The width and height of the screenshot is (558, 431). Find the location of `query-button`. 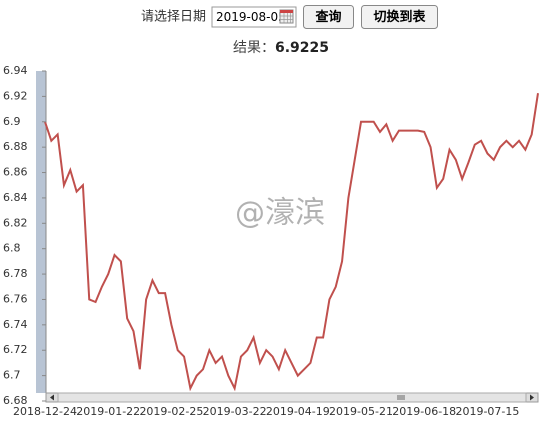

query-button is located at coordinates (328, 17).